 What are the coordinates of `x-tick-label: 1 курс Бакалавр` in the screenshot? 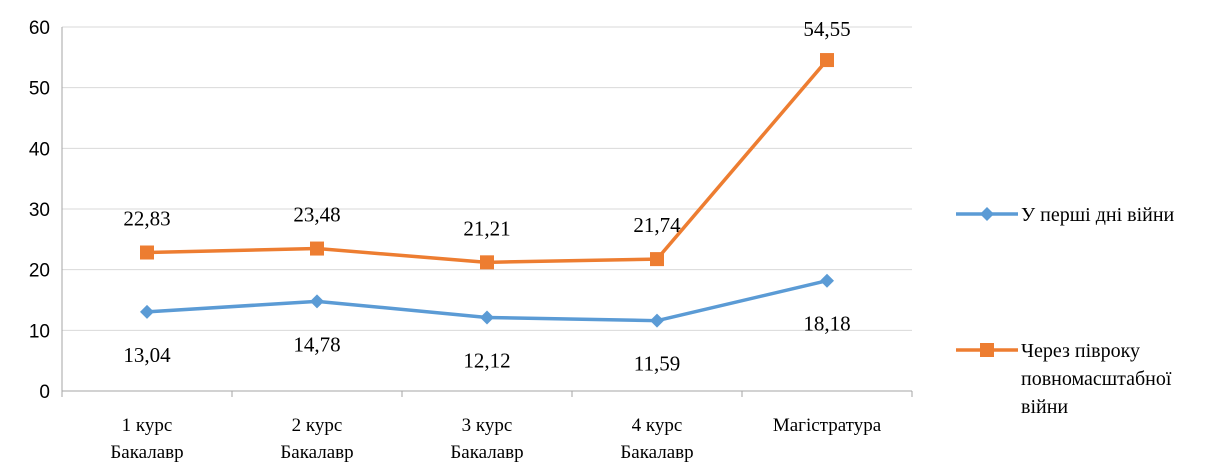 It's located at (146, 439).